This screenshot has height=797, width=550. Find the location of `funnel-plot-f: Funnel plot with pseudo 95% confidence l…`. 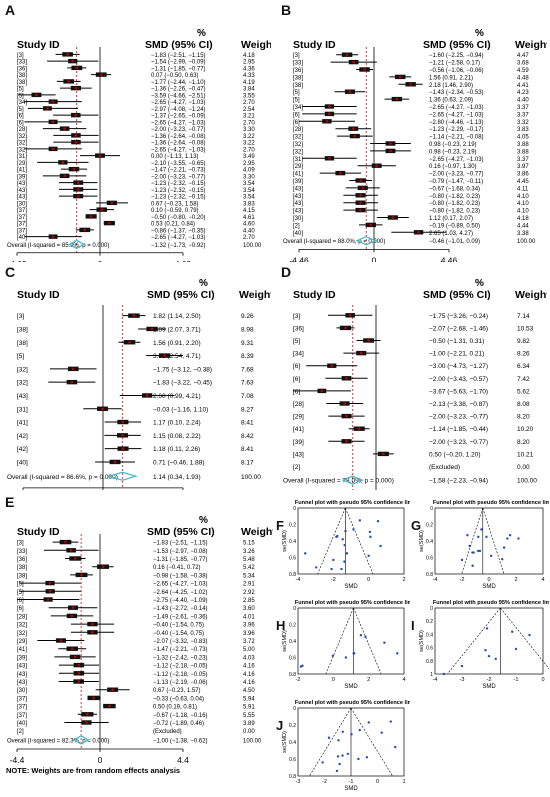

funnel-plot-f: Funnel plot with pseudo 95% confidence l… is located at coordinates (346, 545).